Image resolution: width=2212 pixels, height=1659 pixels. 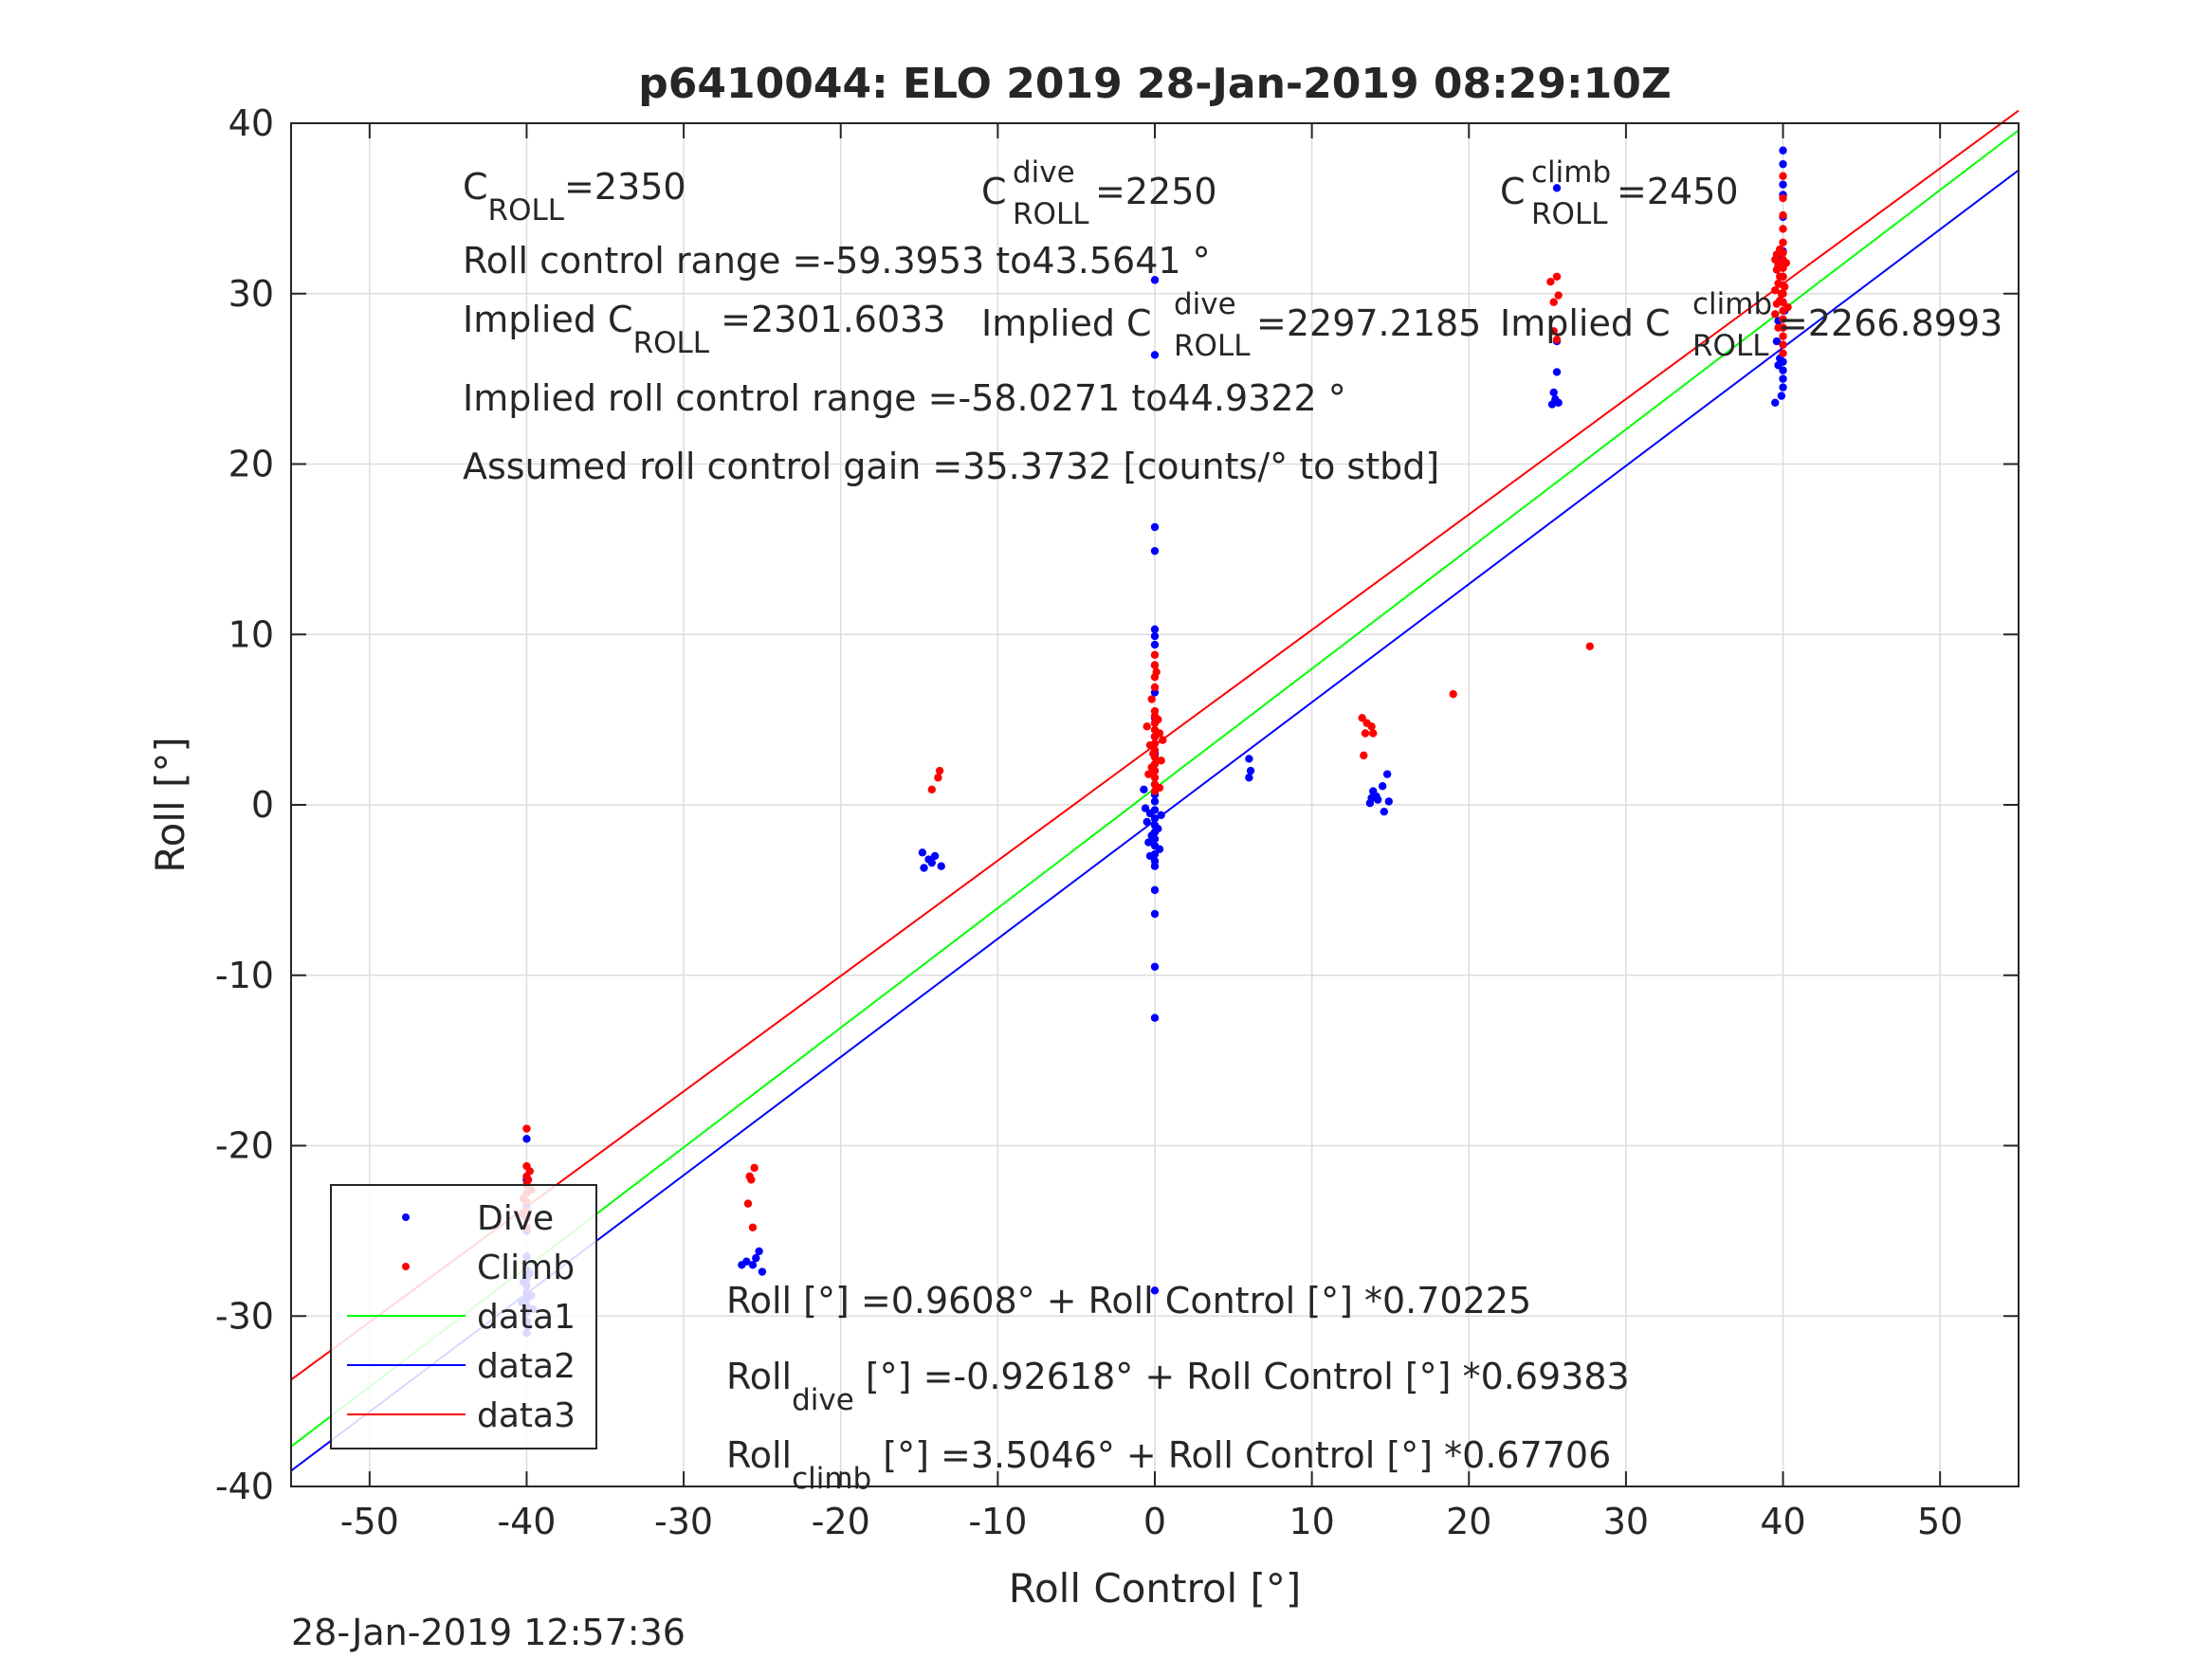 I want to click on c-roll-dive-sup: dive, so click(x=1044, y=172).